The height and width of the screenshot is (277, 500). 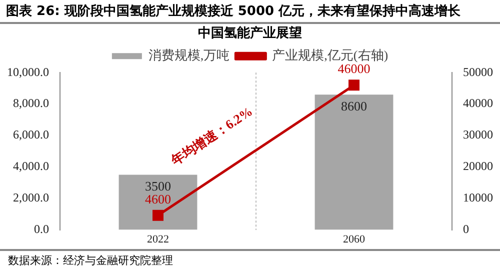 I want to click on y2-tick-label: 20000, so click(x=478, y=166).